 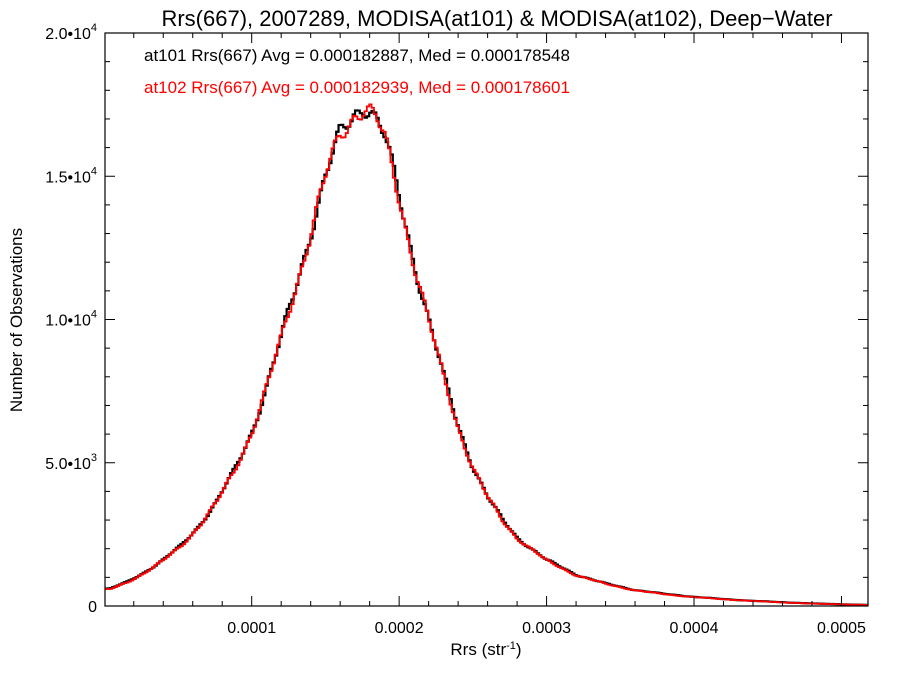 I want to click on x-tick-label: 0.0005, so click(x=841, y=628).